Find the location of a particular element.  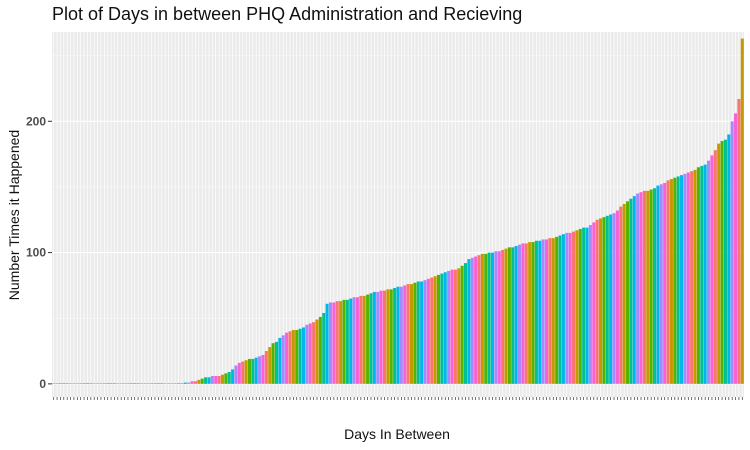

y-tick-label: 200 is located at coordinates (36, 121).